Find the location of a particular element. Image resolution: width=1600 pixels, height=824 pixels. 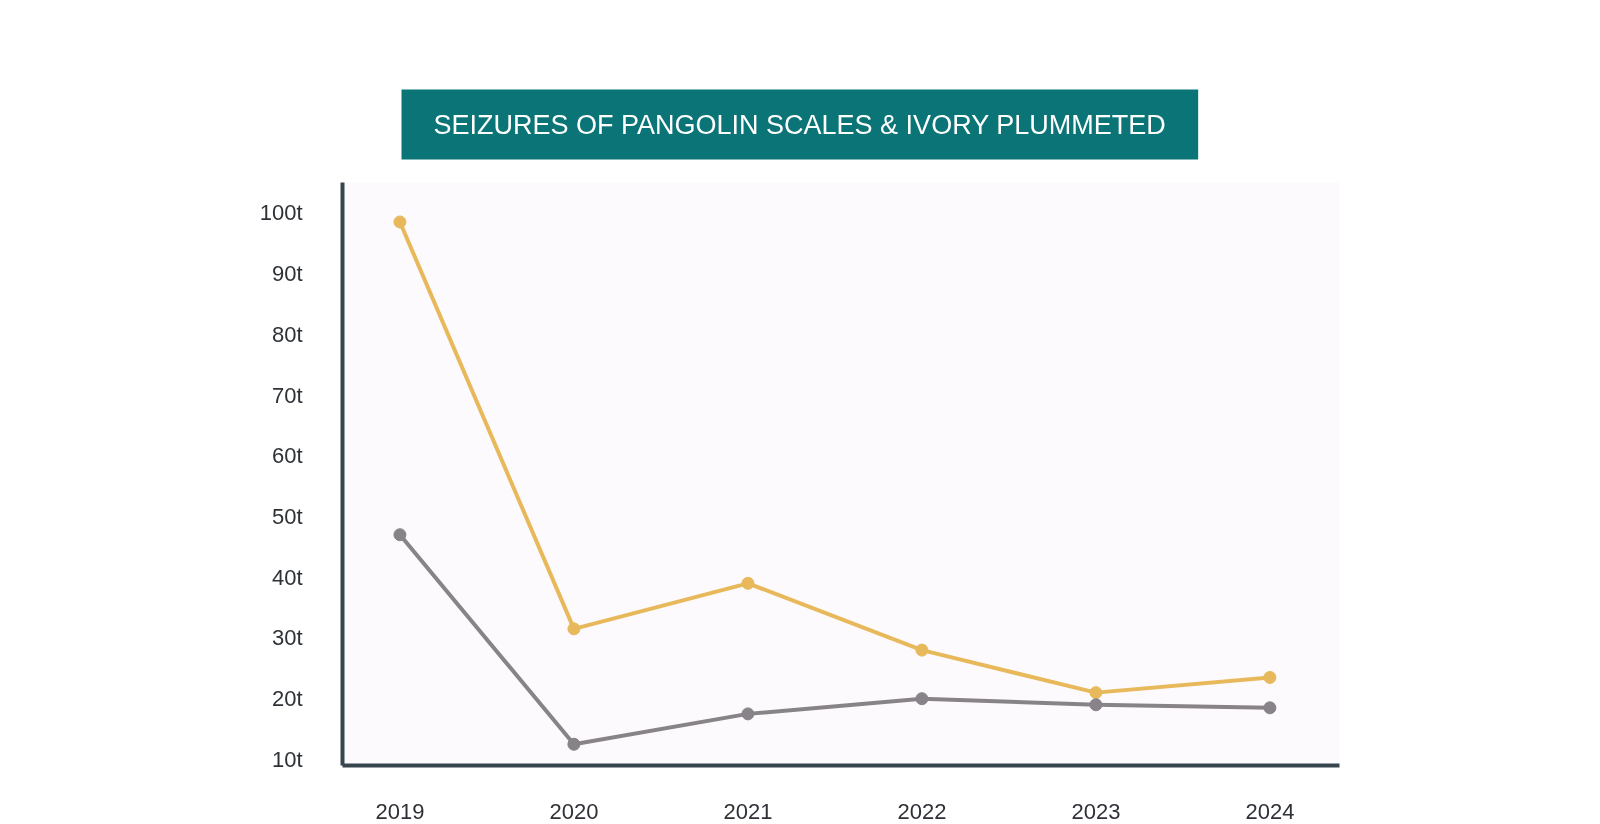

y-tick-label: 50t is located at coordinates (287, 517).